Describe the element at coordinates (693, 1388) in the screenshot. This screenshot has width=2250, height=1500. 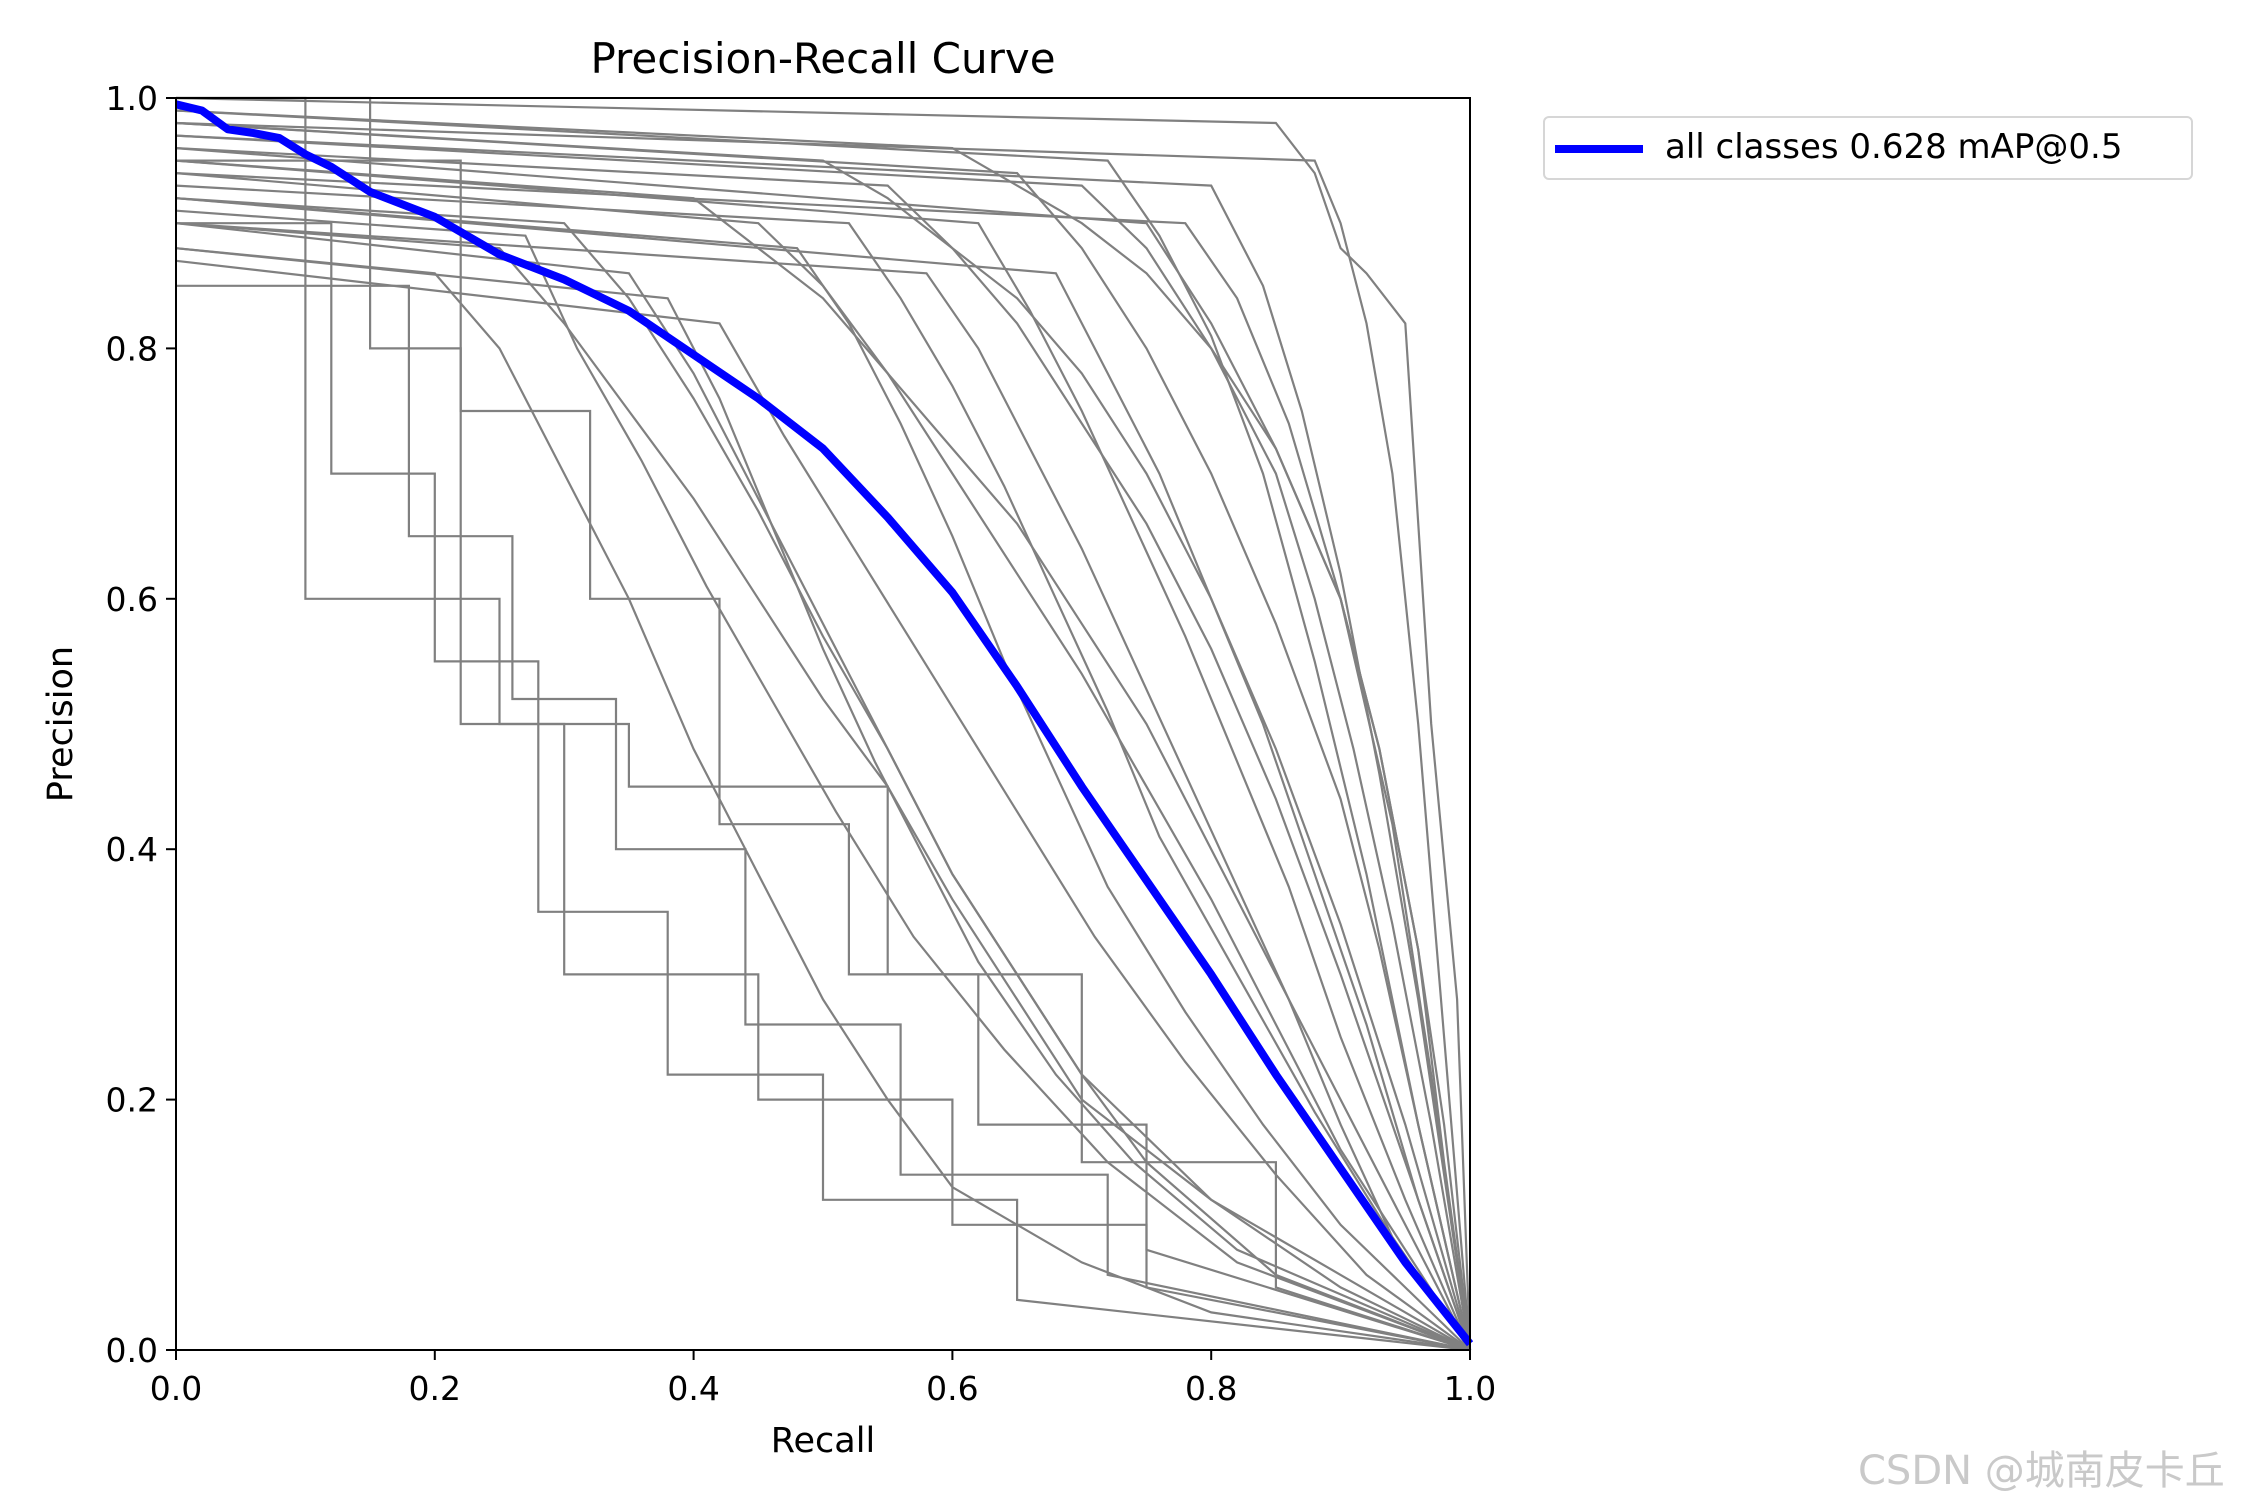
I see `x-tick-label: 0.4` at that location.